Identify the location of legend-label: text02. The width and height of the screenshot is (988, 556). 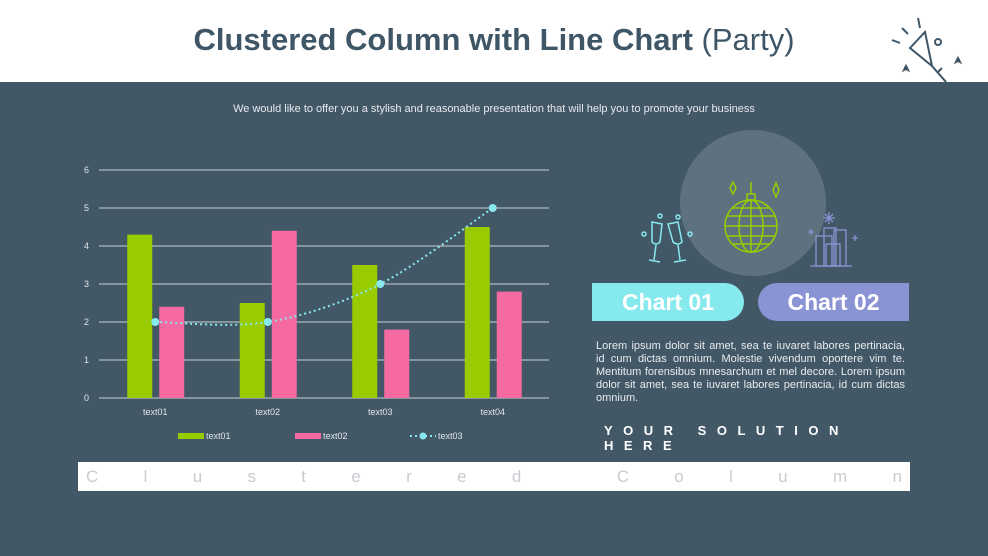
(335, 436).